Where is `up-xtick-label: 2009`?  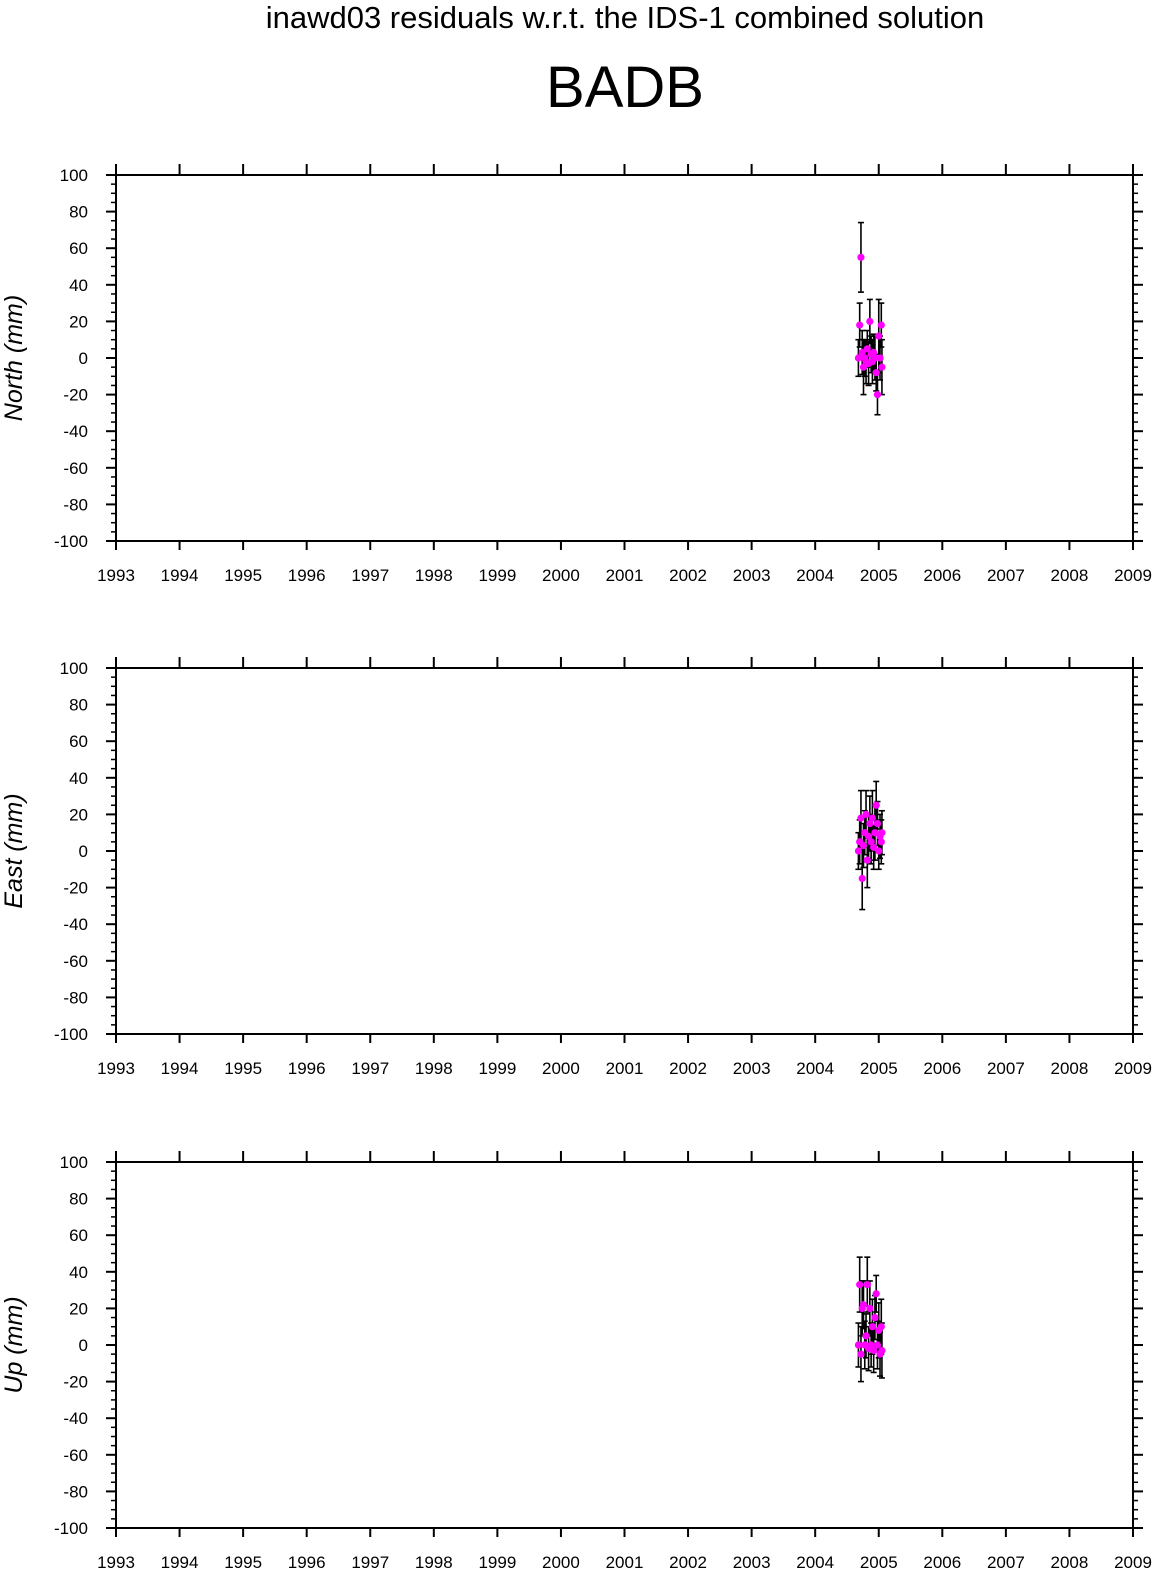 up-xtick-label: 2009 is located at coordinates (1133, 1562).